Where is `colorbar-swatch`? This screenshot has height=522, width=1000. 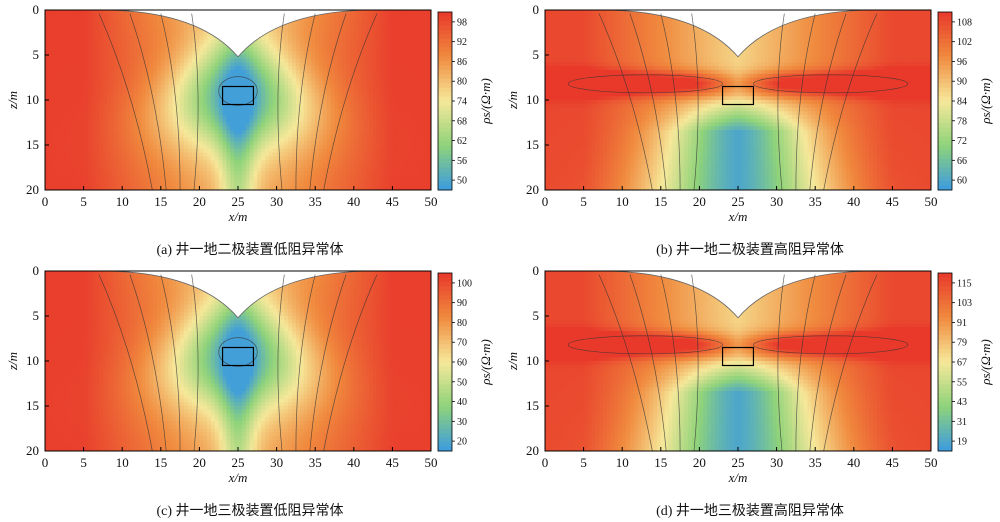 colorbar-swatch is located at coordinates (445, 72).